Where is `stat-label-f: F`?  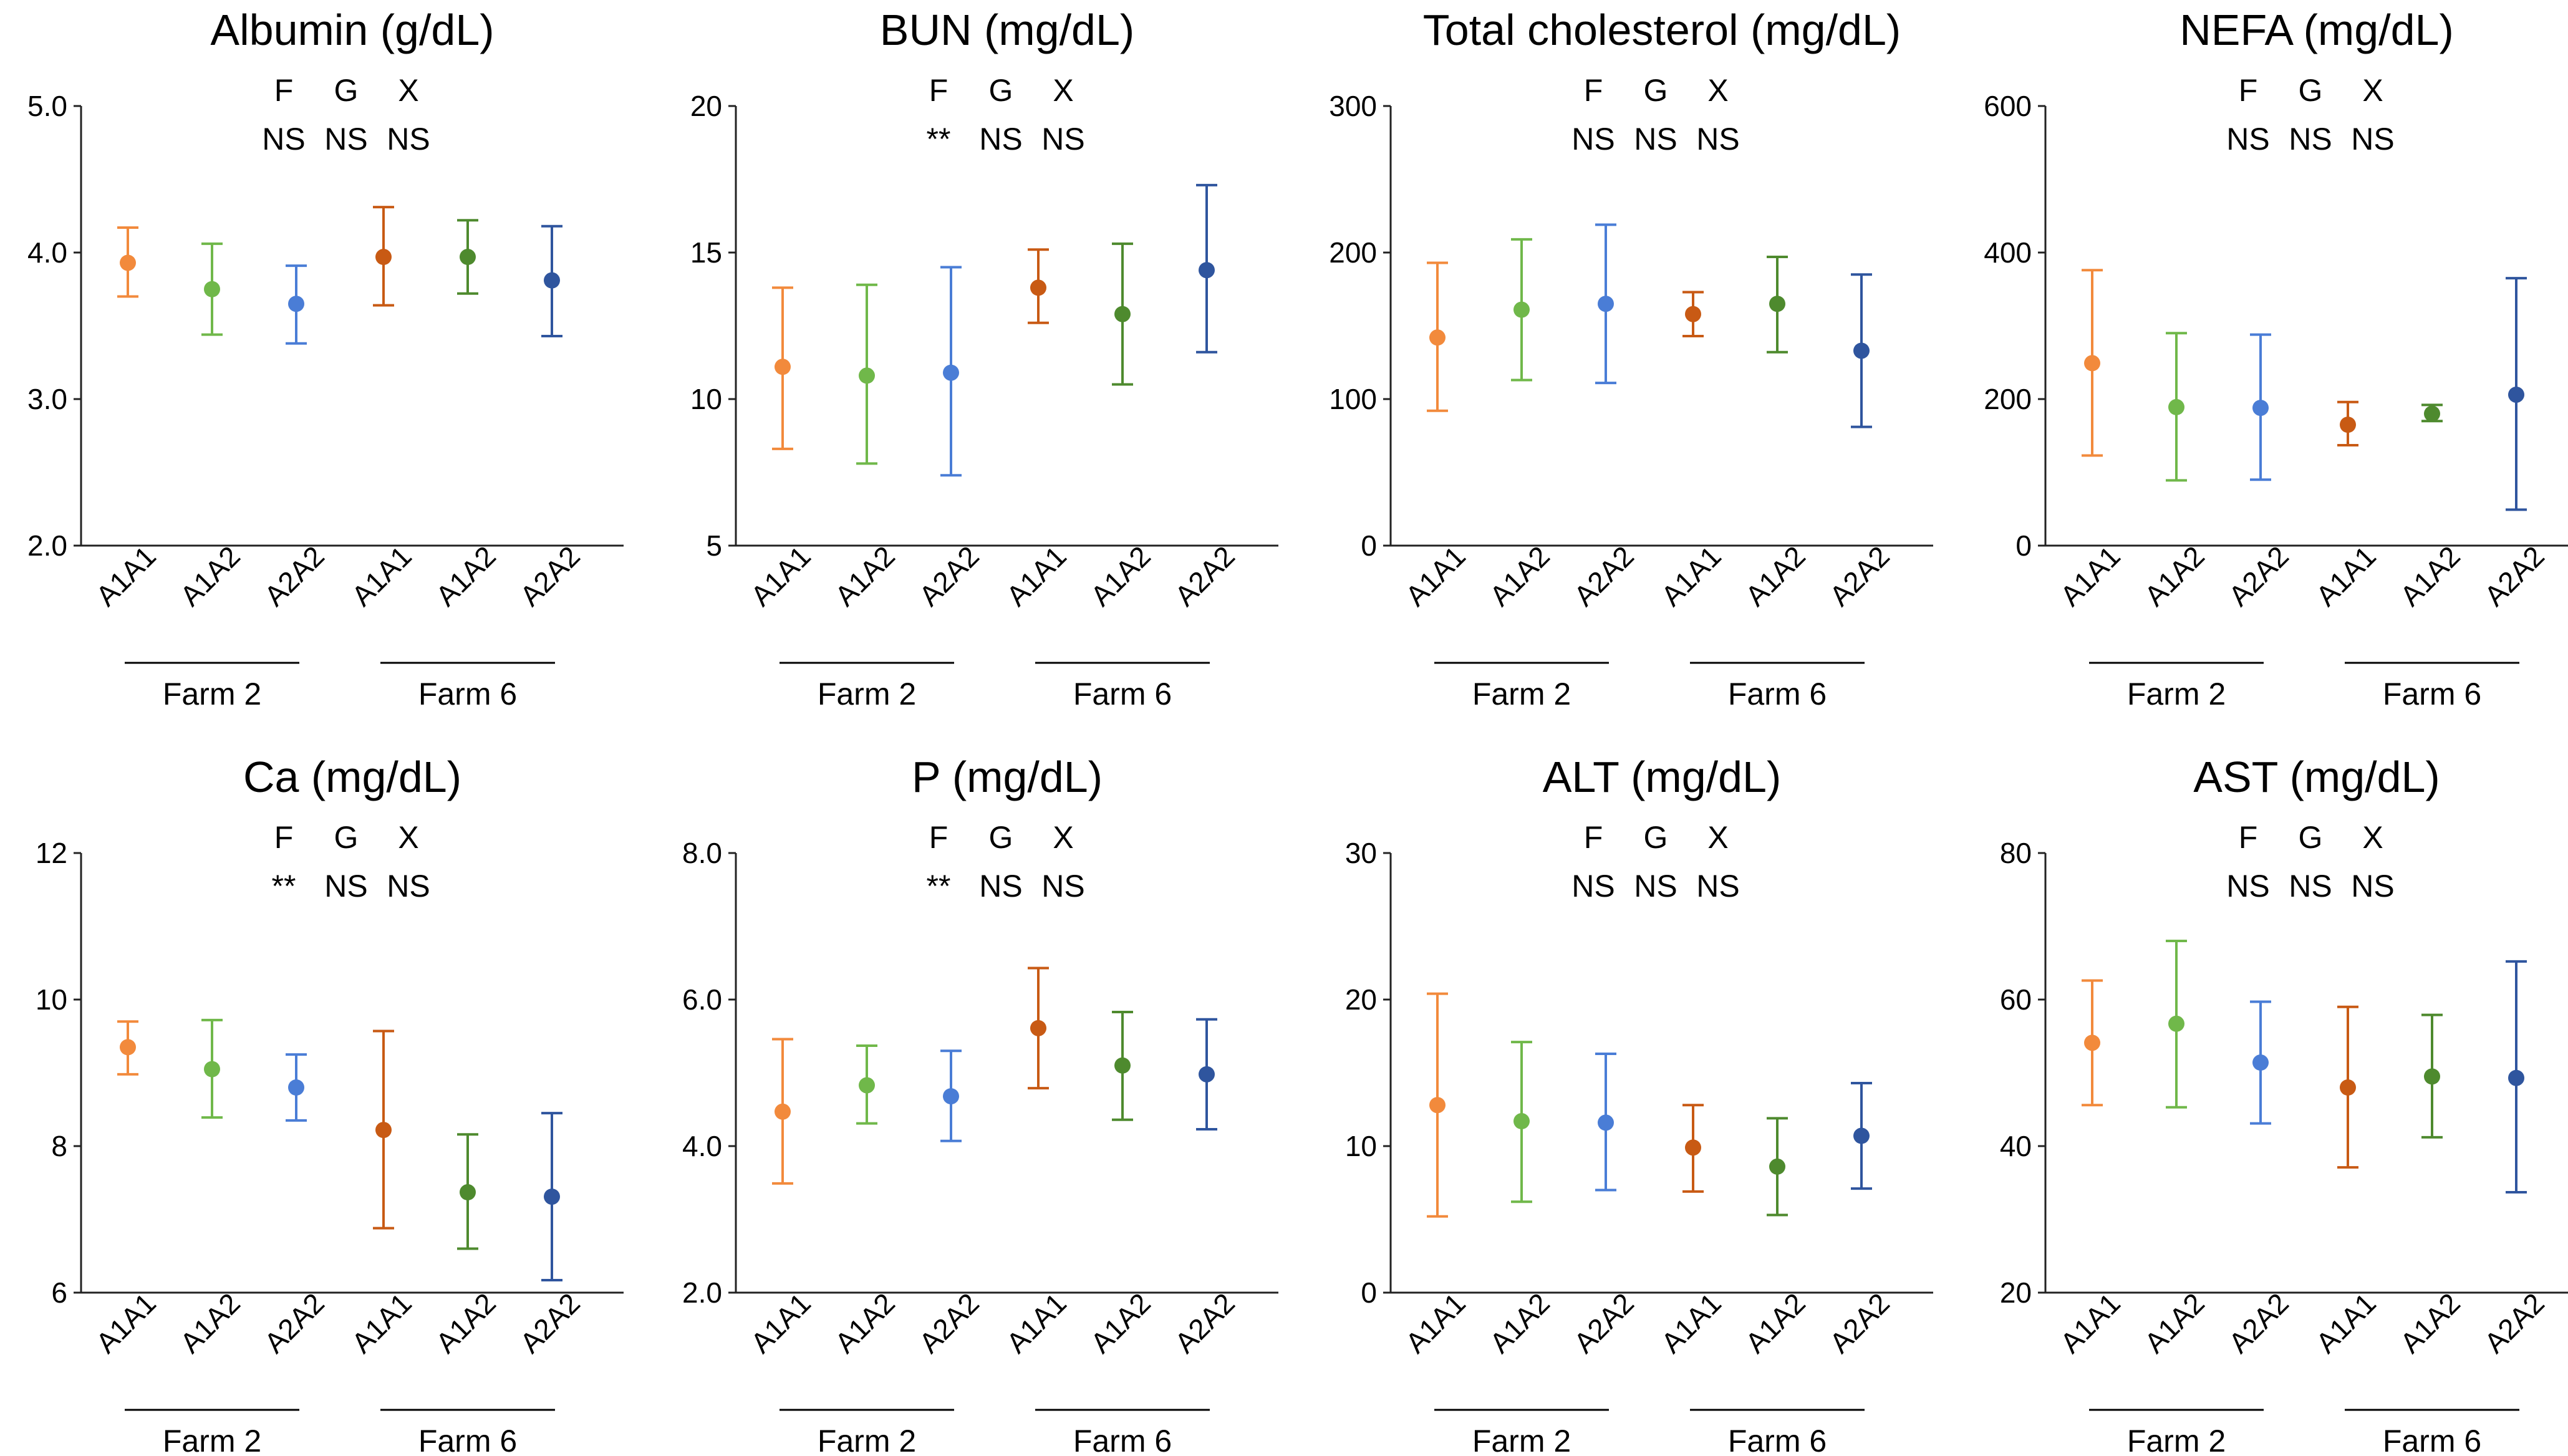
stat-label-f: F is located at coordinates (2248, 91).